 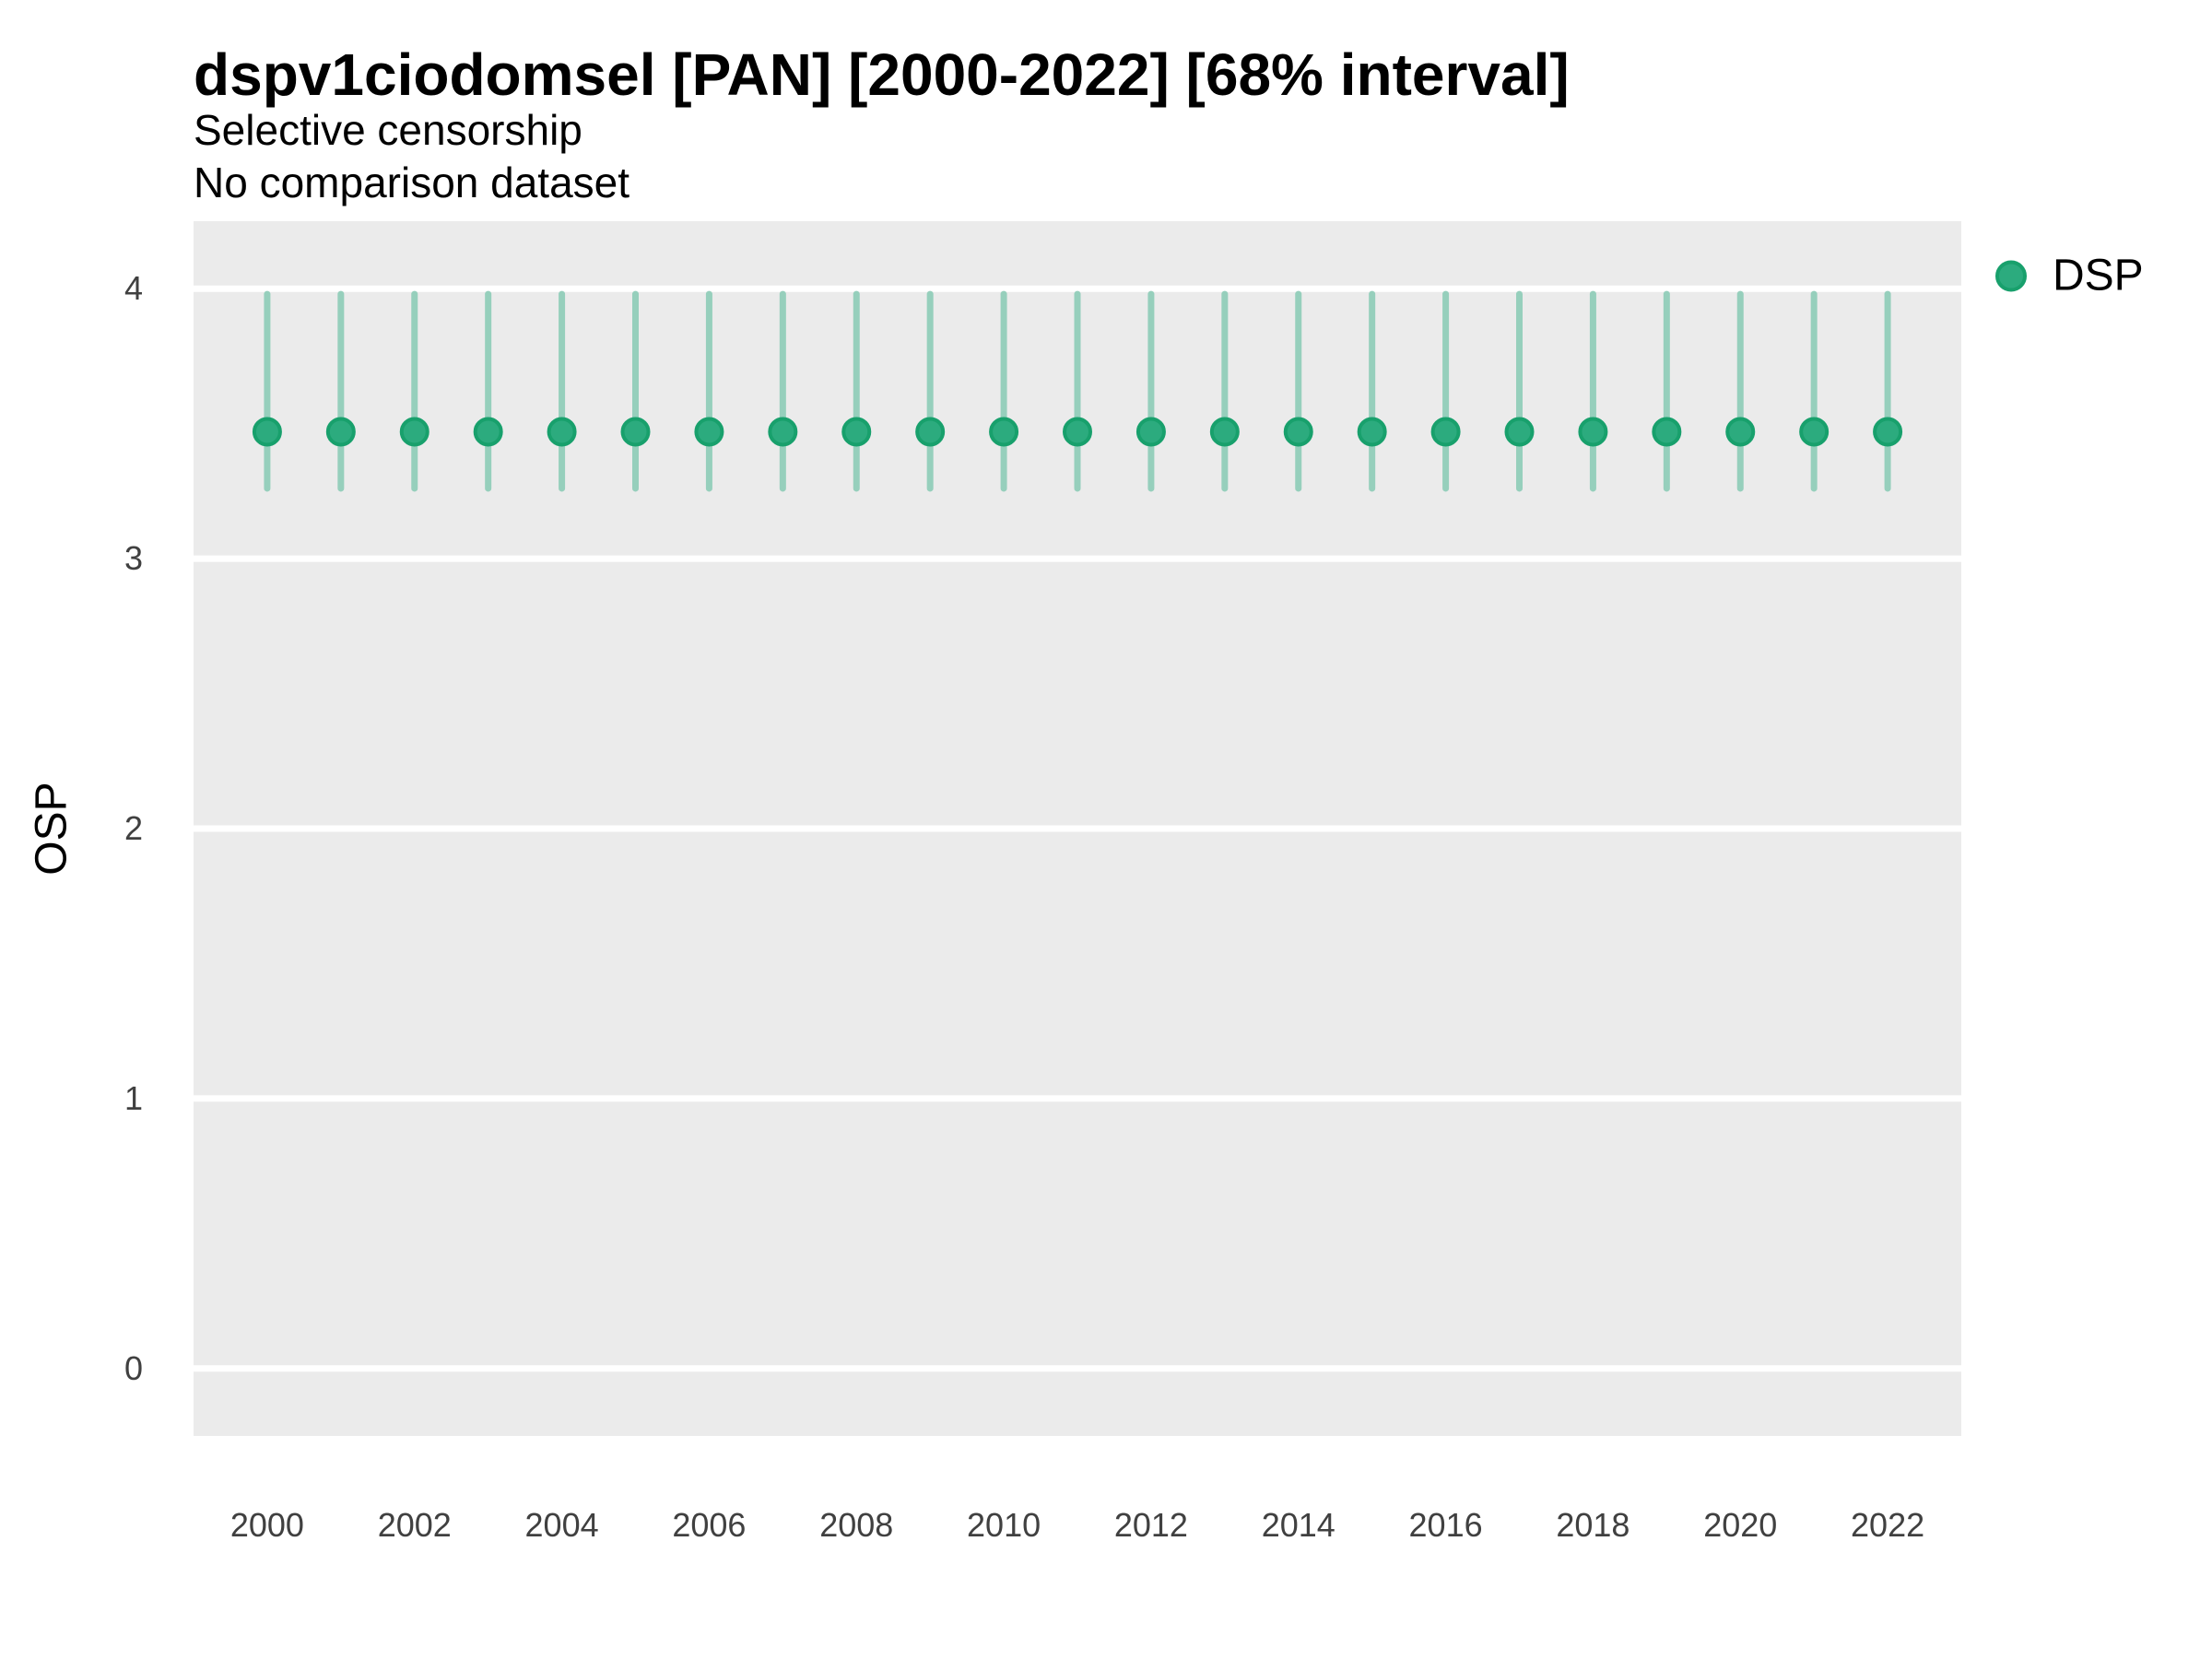 What do you see at coordinates (133, 288) in the screenshot?
I see `y-tick-label-4: 4` at bounding box center [133, 288].